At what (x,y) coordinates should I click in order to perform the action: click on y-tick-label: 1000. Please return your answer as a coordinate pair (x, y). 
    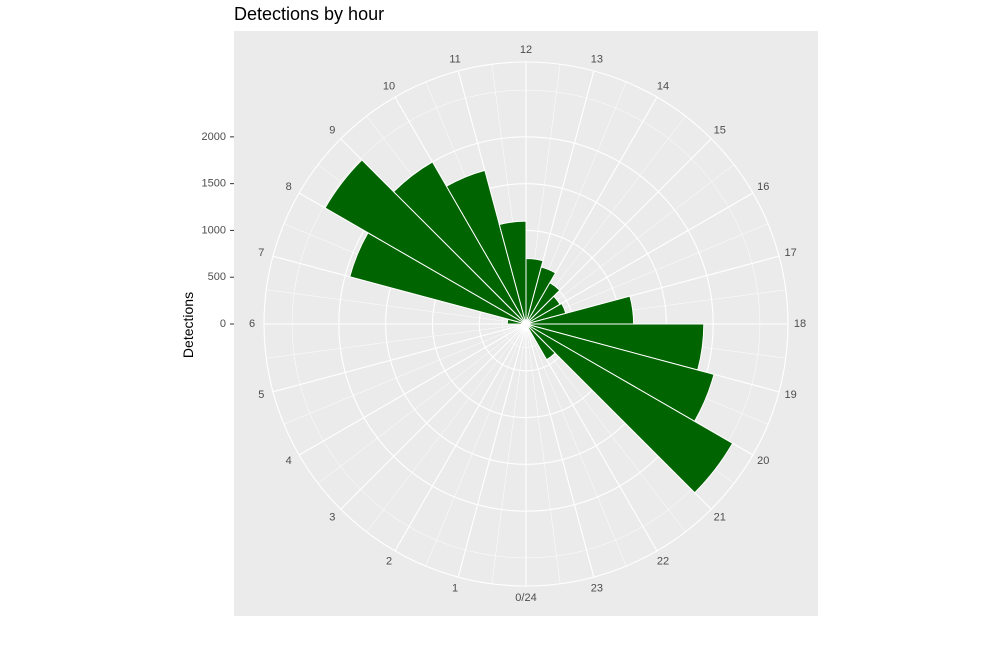
    Looking at the image, I should click on (214, 230).